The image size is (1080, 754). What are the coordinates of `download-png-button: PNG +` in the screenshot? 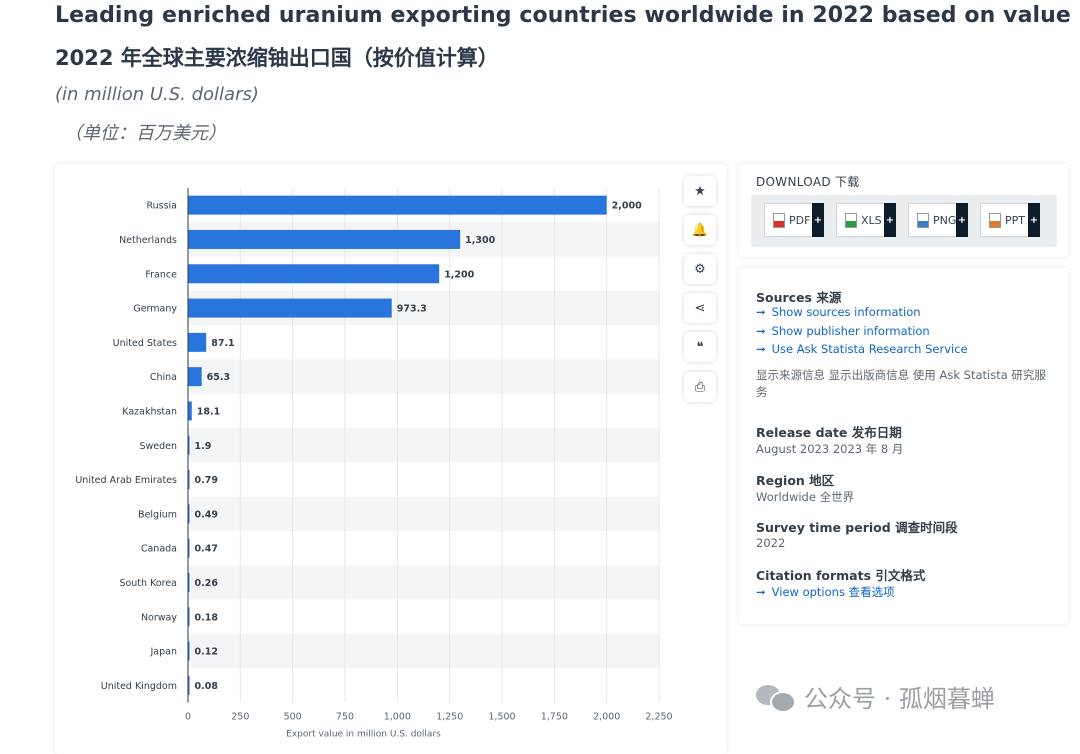 It's located at (938, 220).